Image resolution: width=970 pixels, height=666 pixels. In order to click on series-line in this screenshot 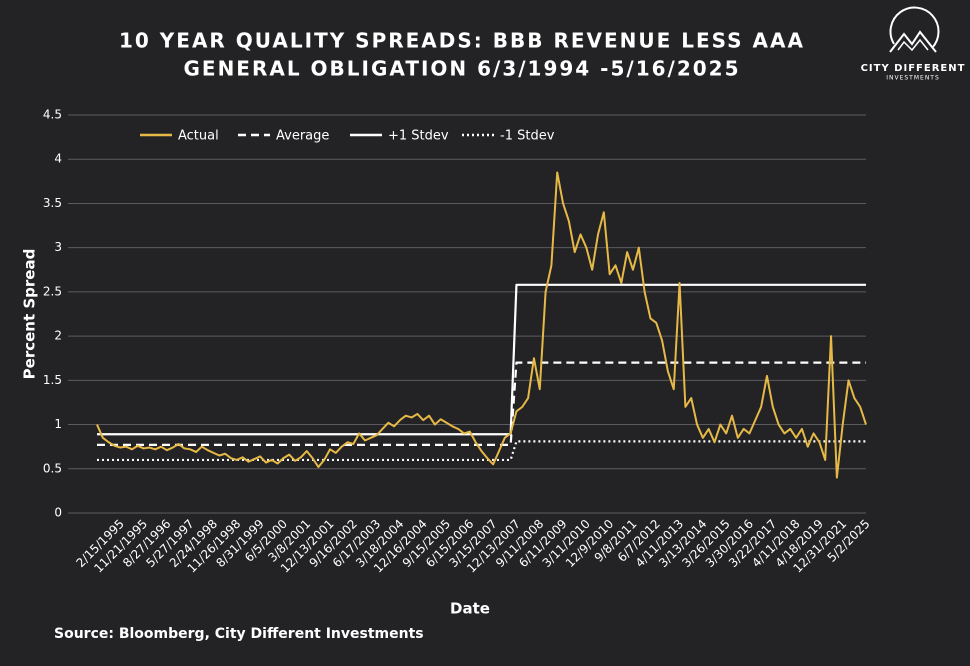, I will do `click(481, 403)`.